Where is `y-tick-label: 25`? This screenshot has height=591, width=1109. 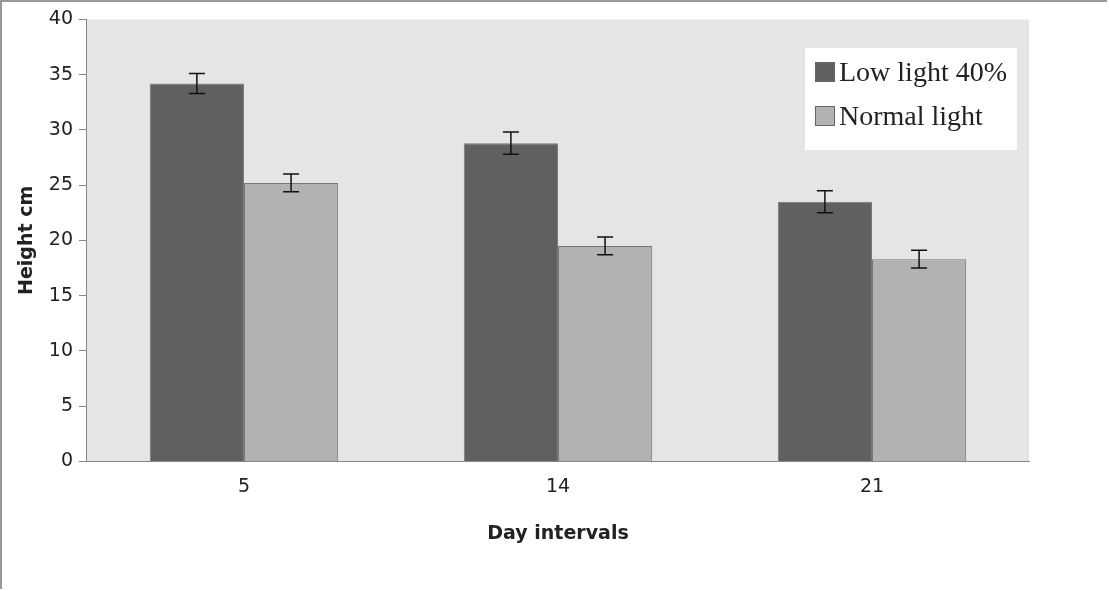 y-tick-label: 25 is located at coordinates (60, 183).